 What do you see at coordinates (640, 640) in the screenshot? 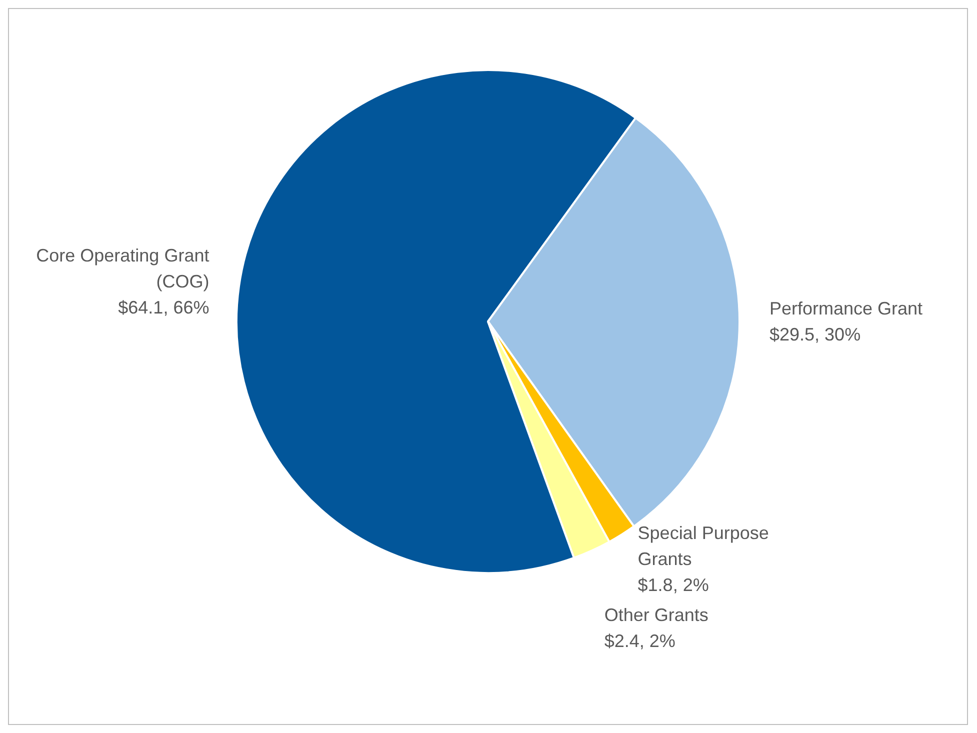
I see `data-label: $2.4, 2%` at bounding box center [640, 640].